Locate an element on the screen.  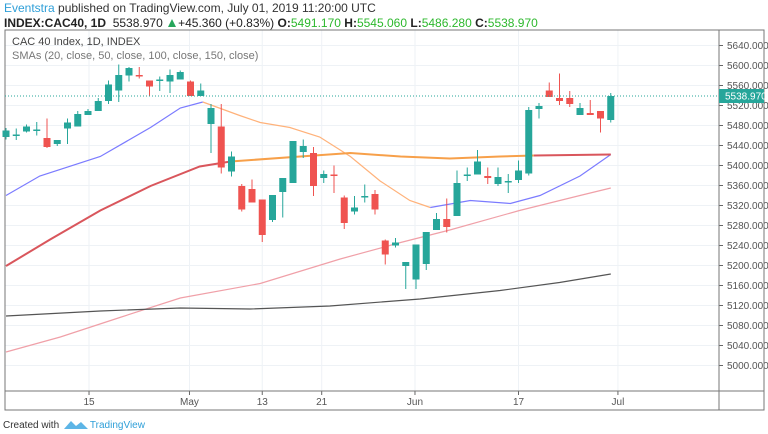
high-value: 5545.060 is located at coordinates (382, 23).